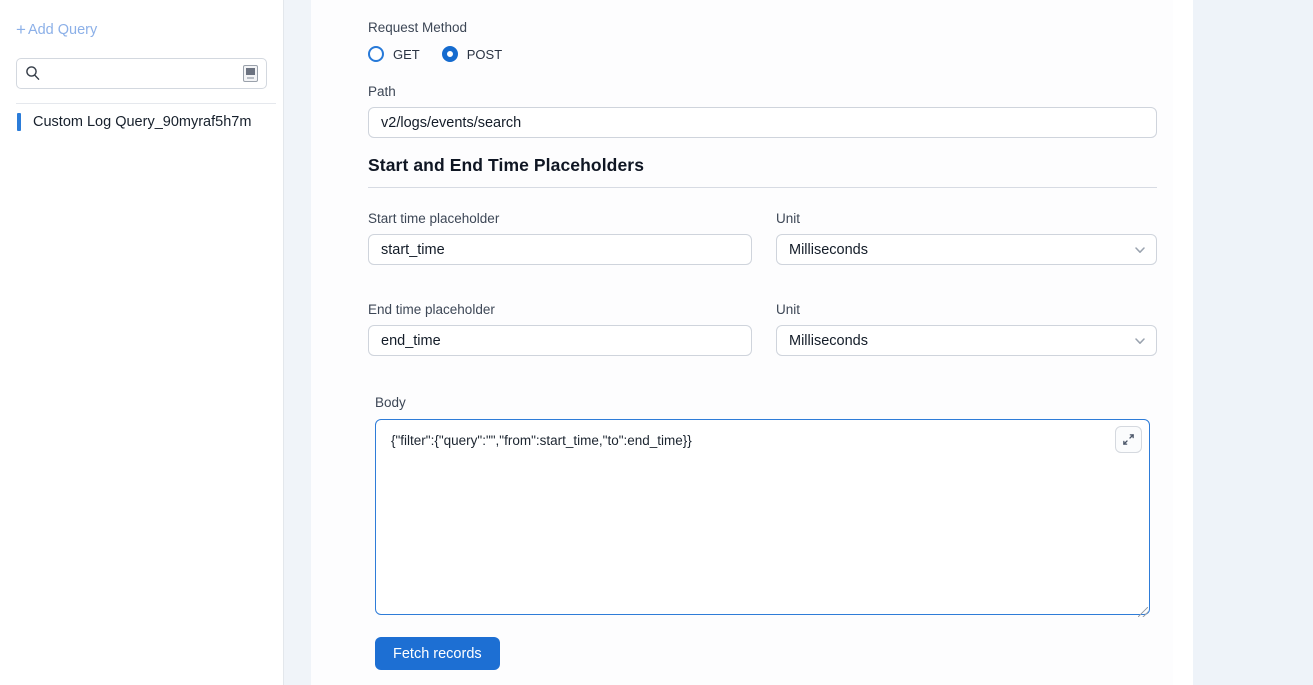 The image size is (1313, 685). What do you see at coordinates (762, 54) in the screenshot?
I see `request-method-group: GET POST` at bounding box center [762, 54].